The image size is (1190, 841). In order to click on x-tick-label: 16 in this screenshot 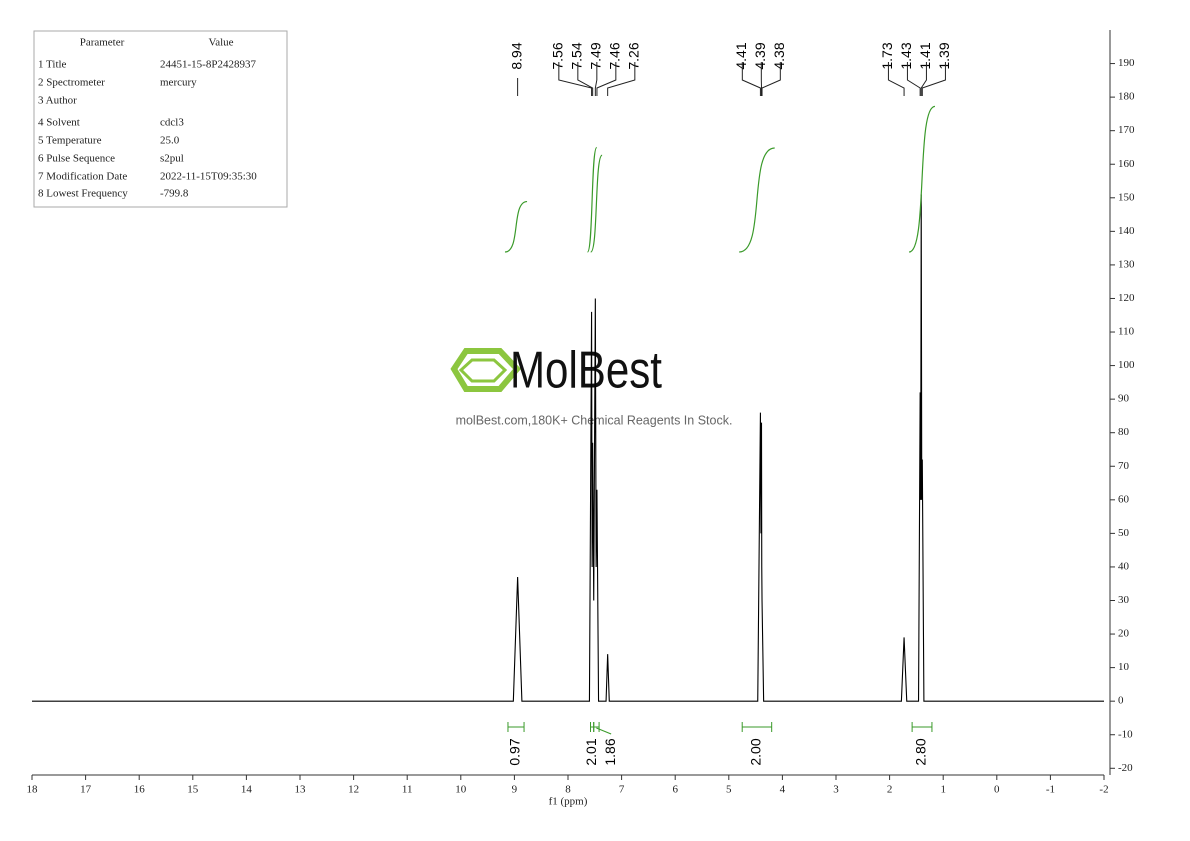, I will do `click(140, 790)`.